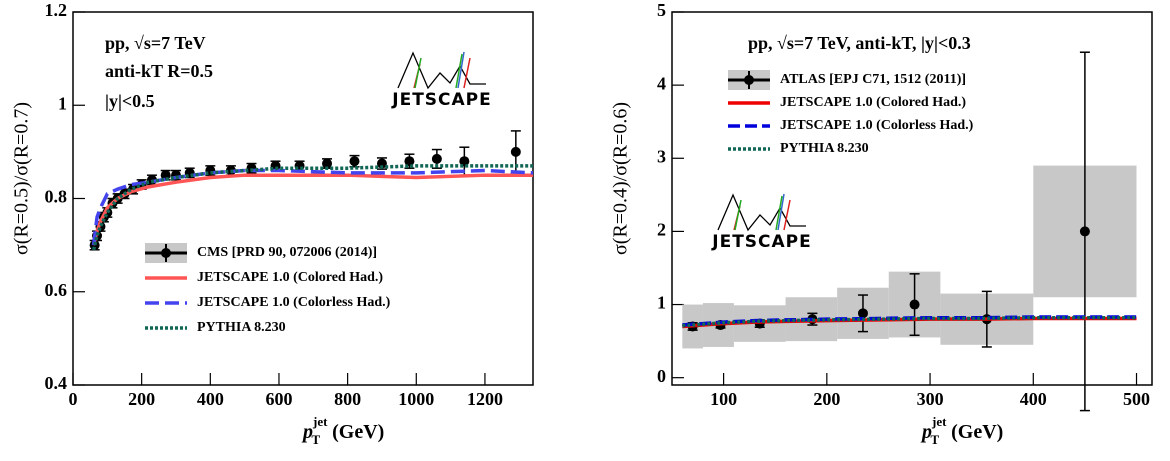 Image resolution: width=1170 pixels, height=461 pixels. Describe the element at coordinates (621, 178) in the screenshot. I see `y-axis-label: σ(R=0.4)/σ(R=0.6)` at that location.